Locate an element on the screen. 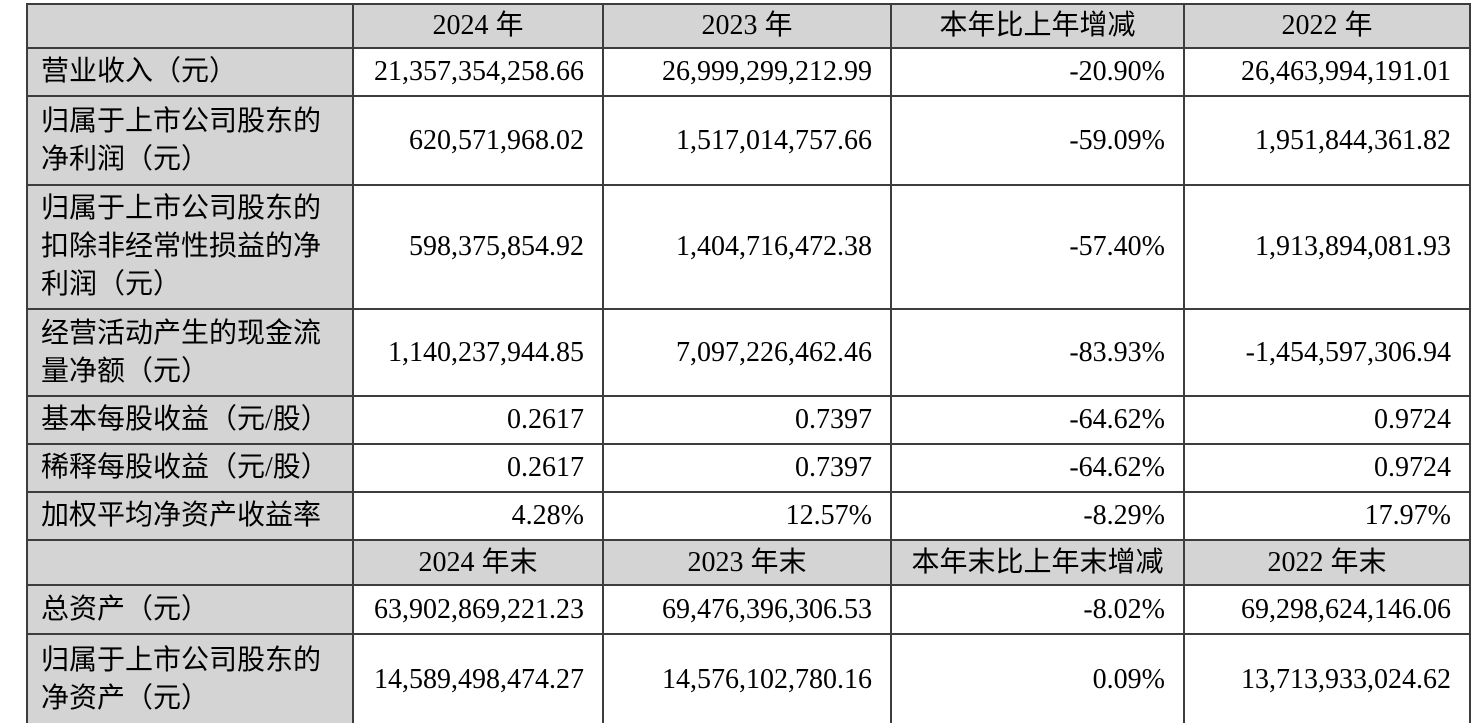 This screenshot has width=1479, height=723. value-cell: 69,476,396,306.53 is located at coordinates (747, 609).